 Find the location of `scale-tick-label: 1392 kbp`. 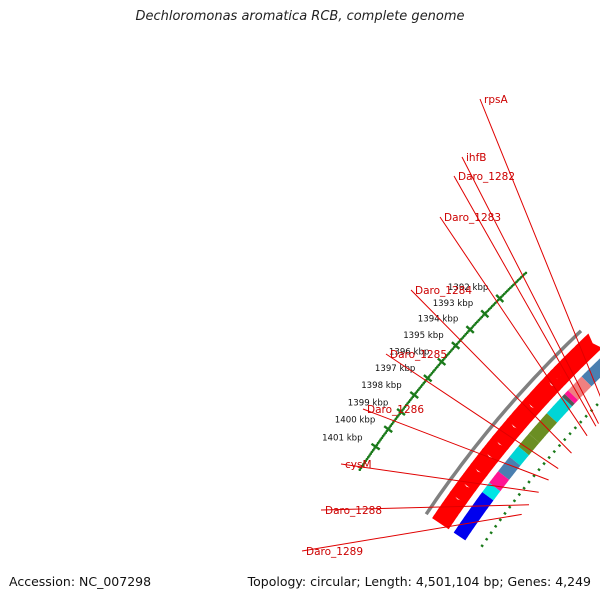

scale-tick-label: 1392 kbp is located at coordinates (468, 288).